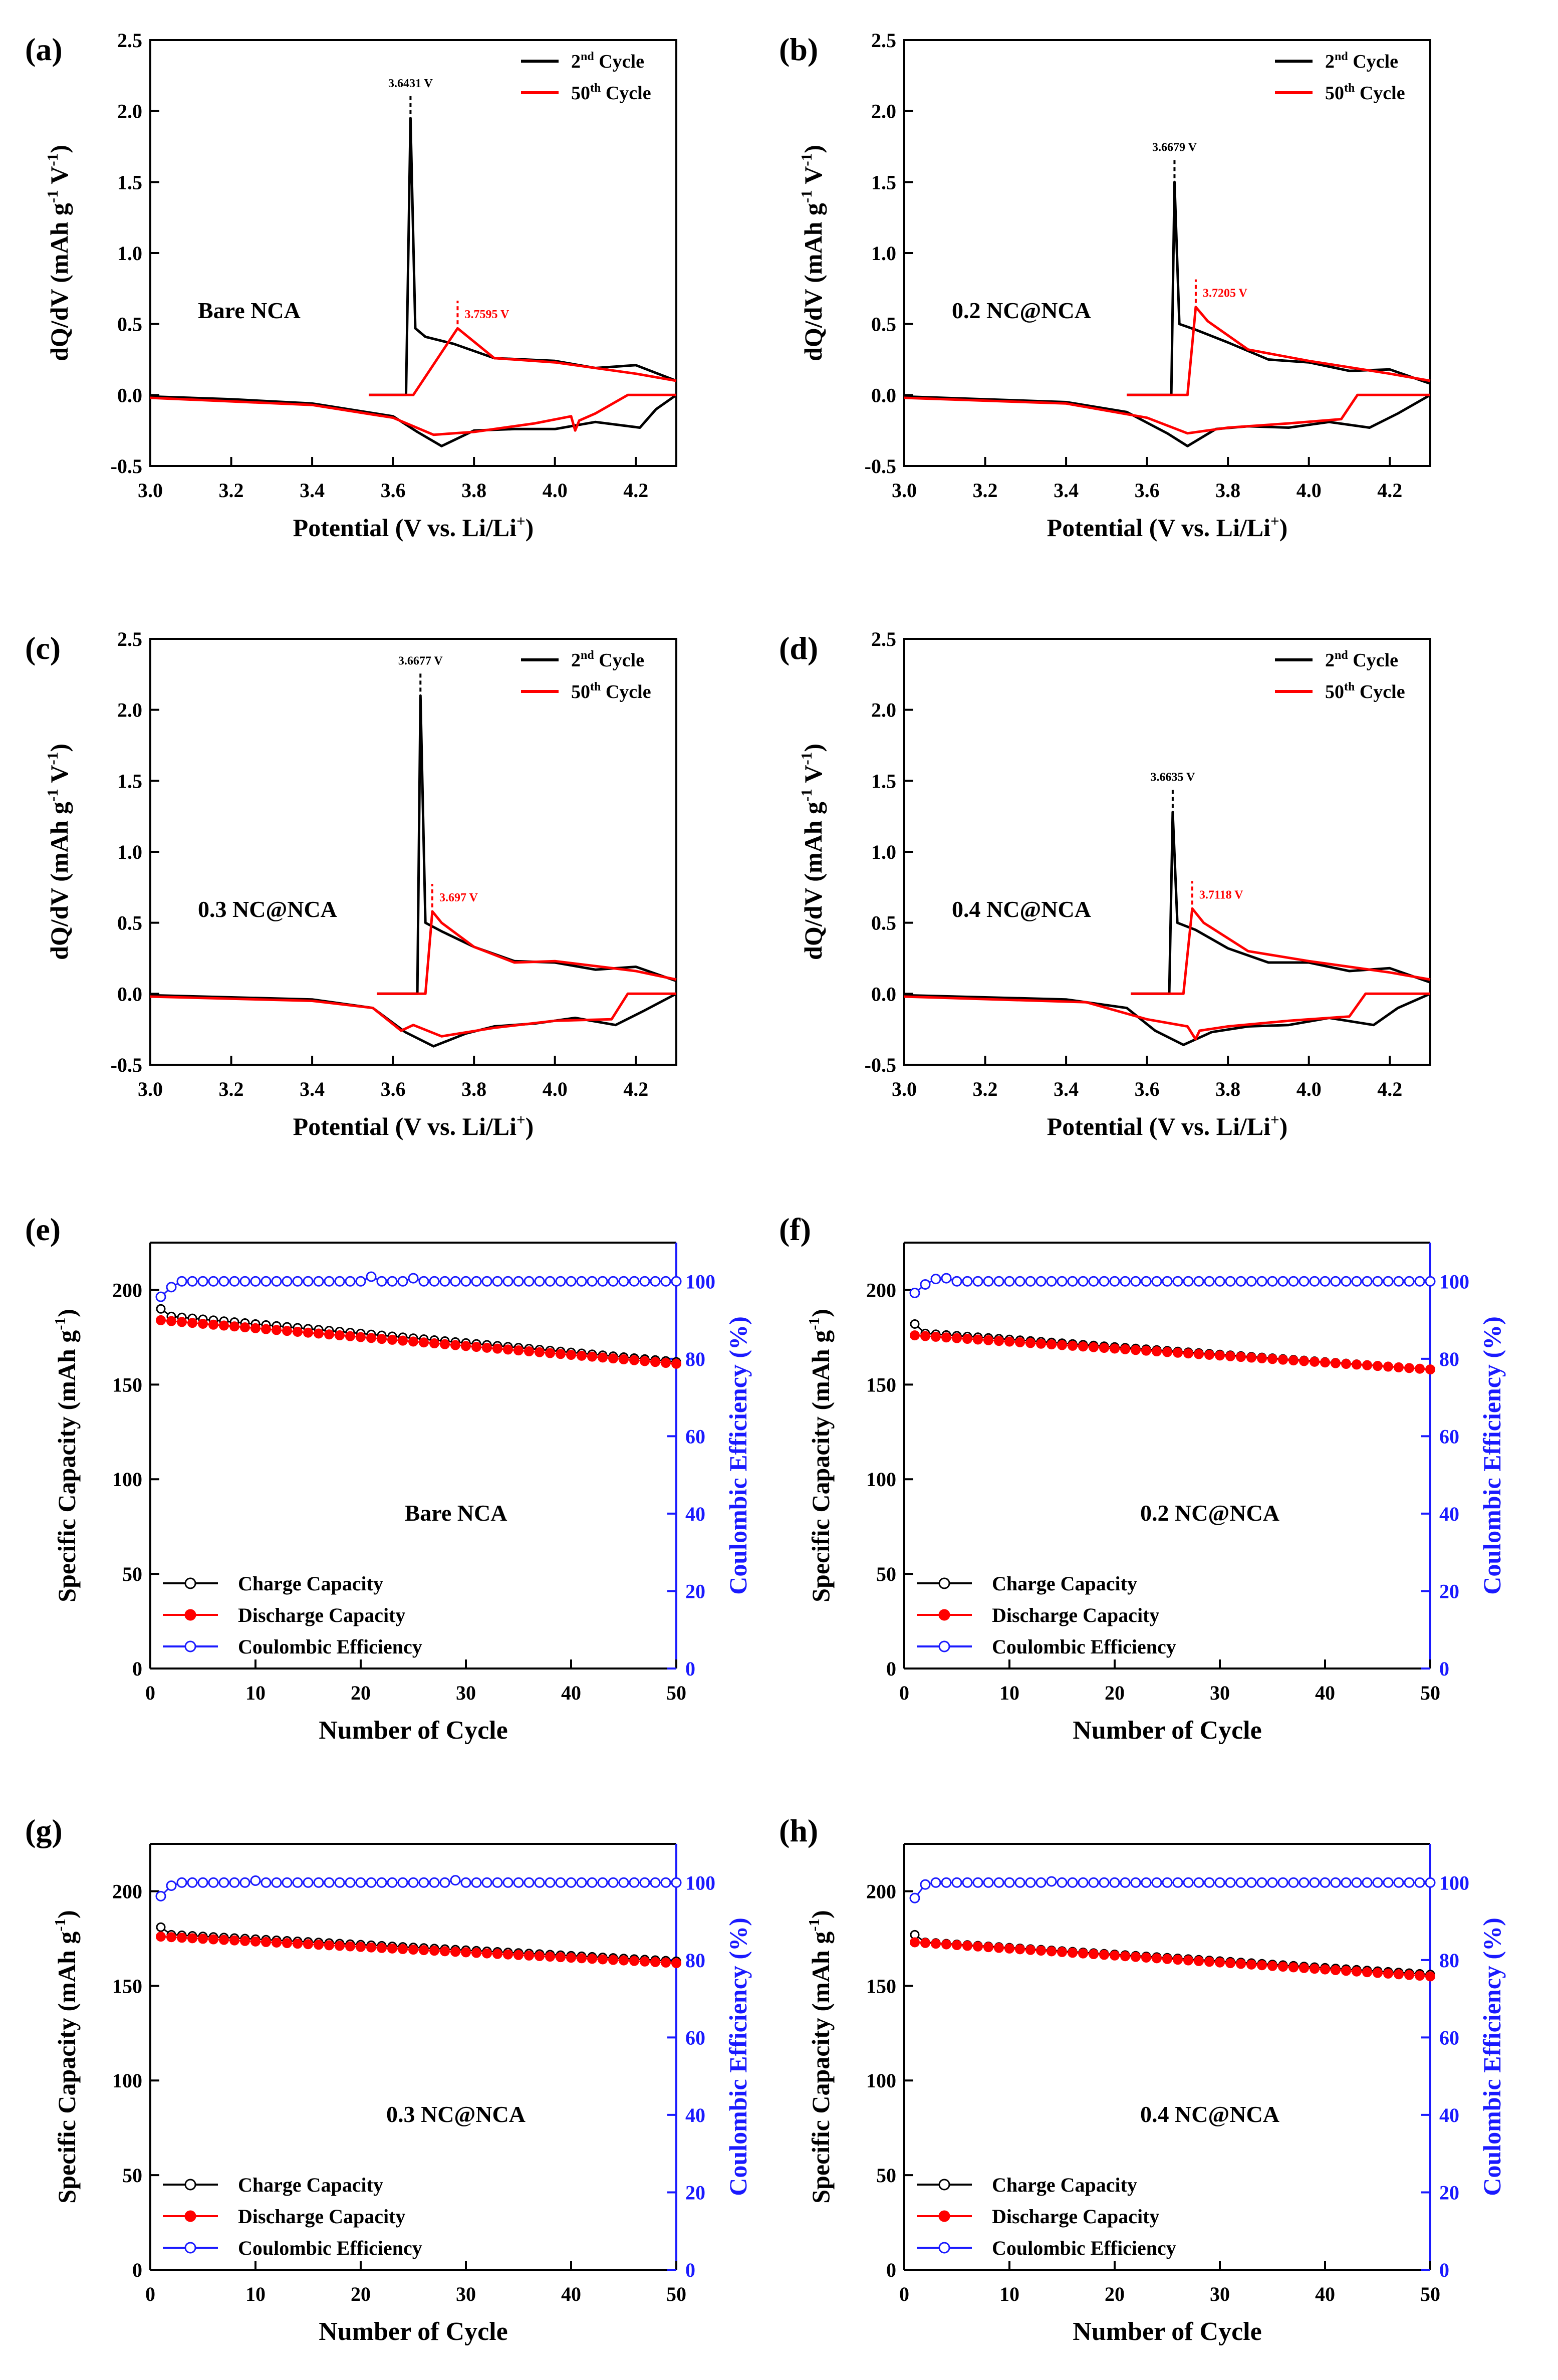 The height and width of the screenshot is (2380, 1558). What do you see at coordinates (232, 1089) in the screenshot?
I see `x-tick-label: 3.2` at bounding box center [232, 1089].